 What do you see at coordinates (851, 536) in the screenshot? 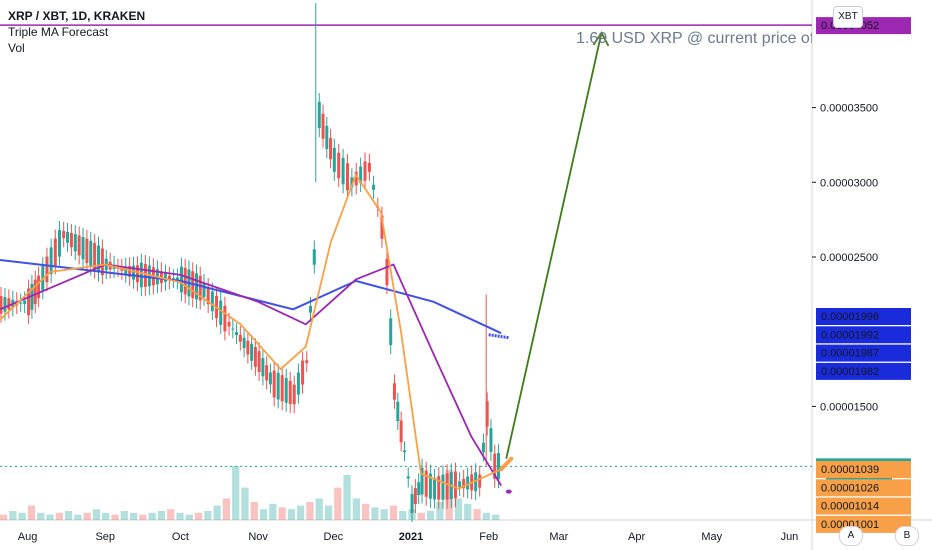
I see `auto-scale-button: A` at bounding box center [851, 536].